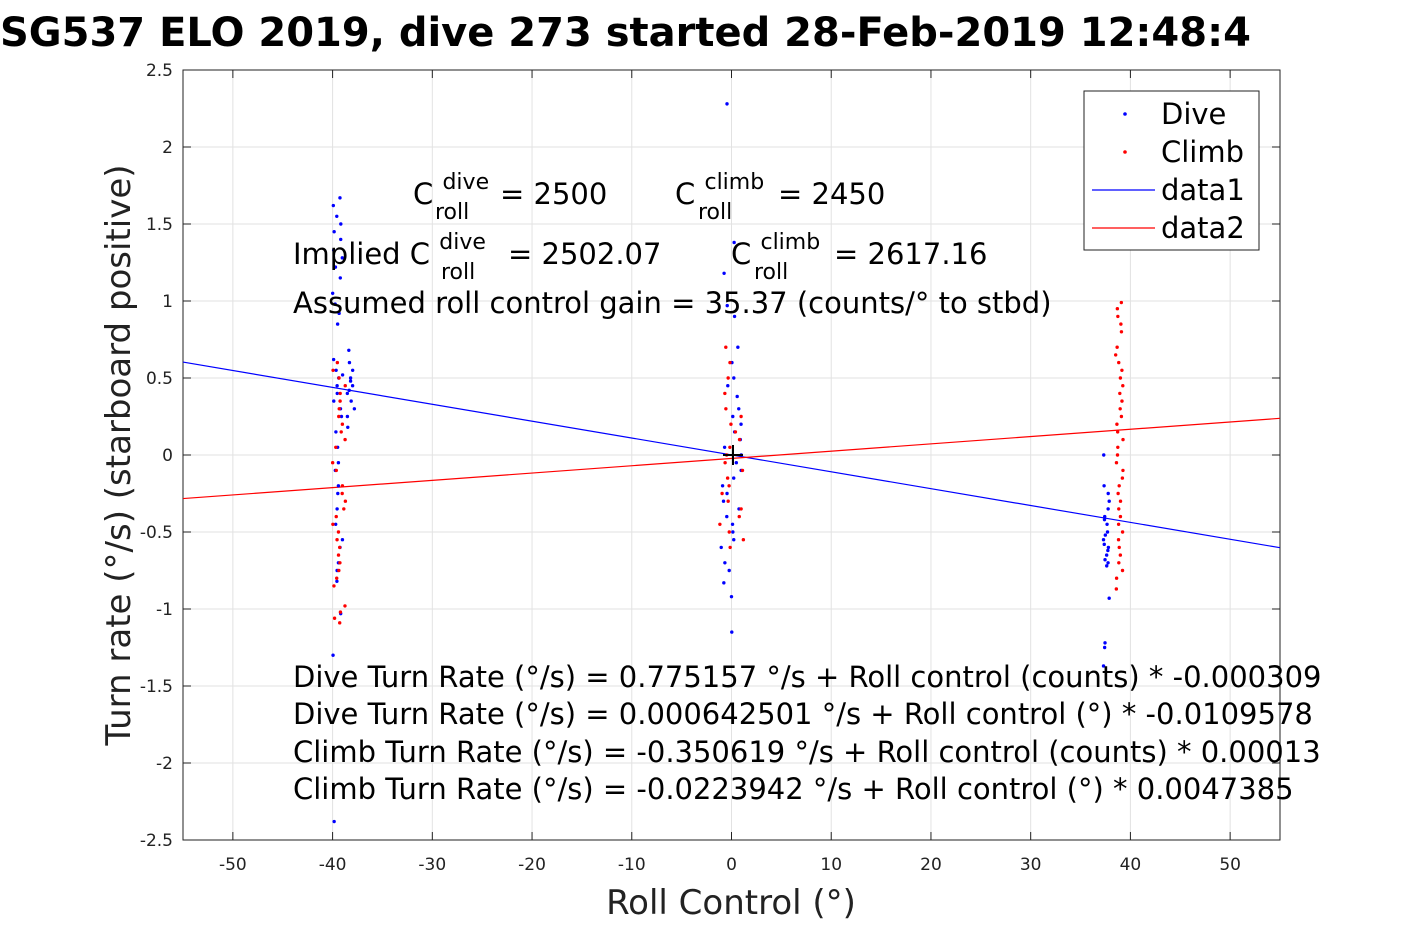 The width and height of the screenshot is (1417, 945). What do you see at coordinates (584, 254) in the screenshot?
I see `implied-value: = 2502.07` at bounding box center [584, 254].